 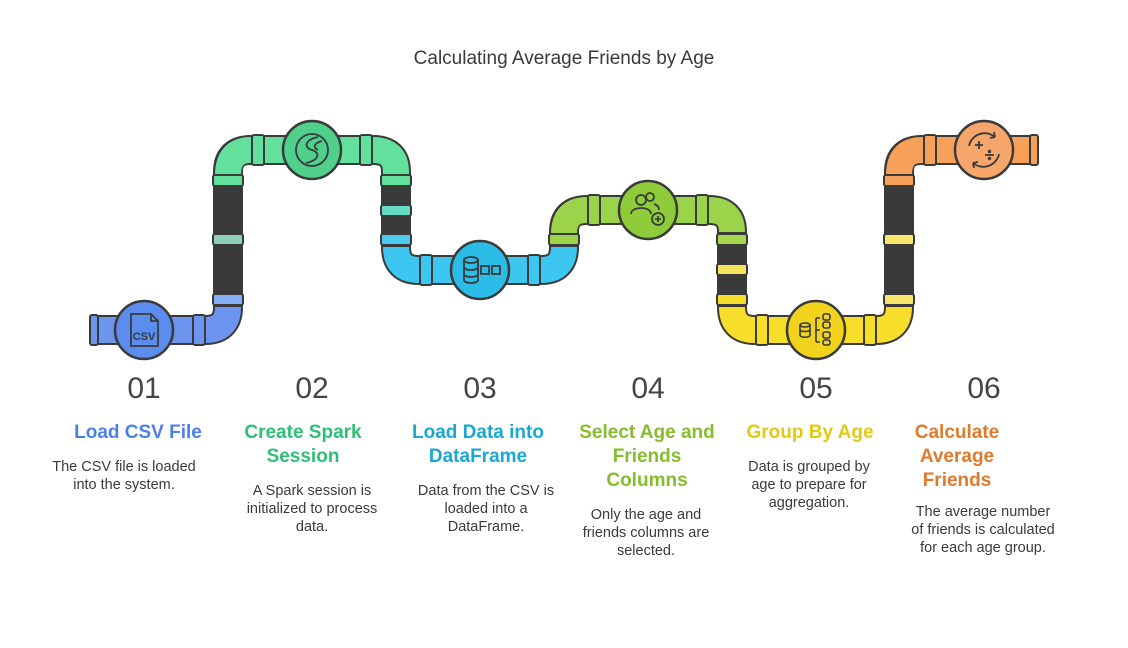 I want to click on spark-icon, so click(x=312, y=150).